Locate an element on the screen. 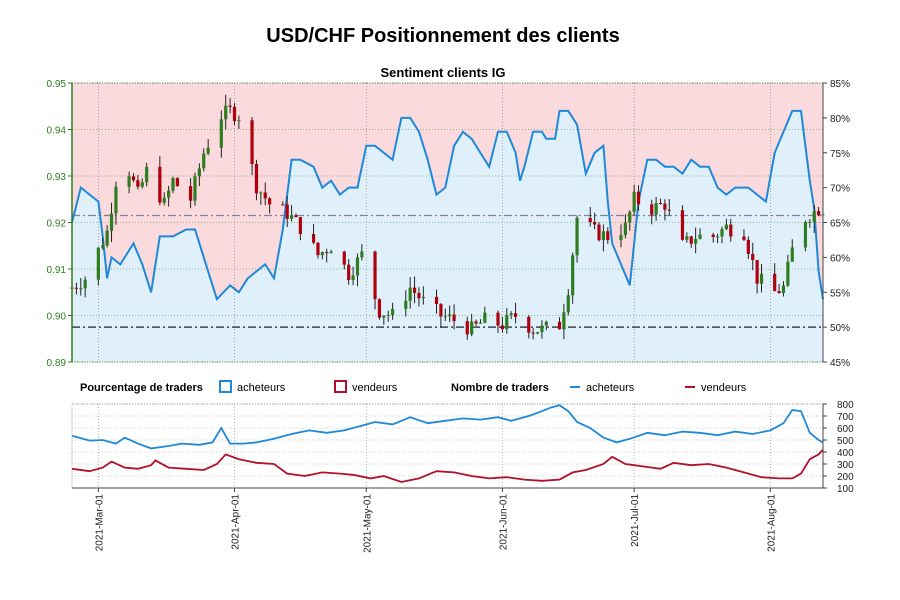 Image resolution: width=900 pixels, height=600 pixels. legend-count-sellers: vendeurs is located at coordinates (724, 388).